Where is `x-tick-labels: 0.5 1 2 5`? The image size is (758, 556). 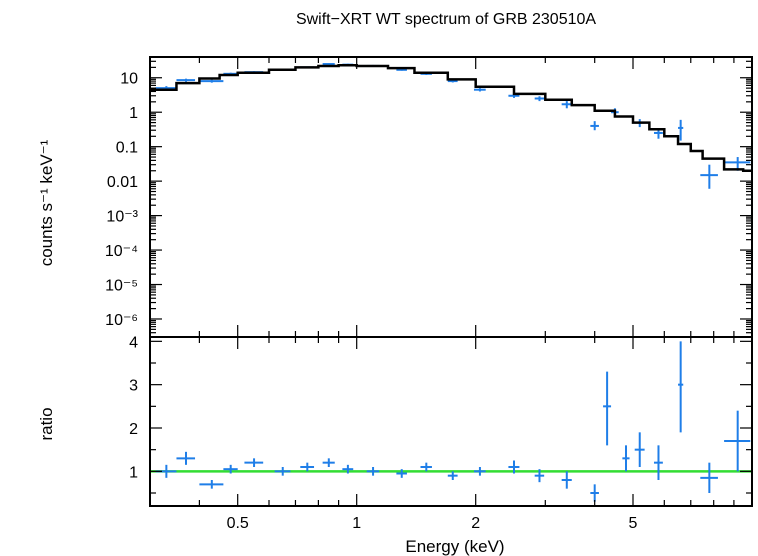 x-tick-labels: 0.5 1 2 5 is located at coordinates (432, 523).